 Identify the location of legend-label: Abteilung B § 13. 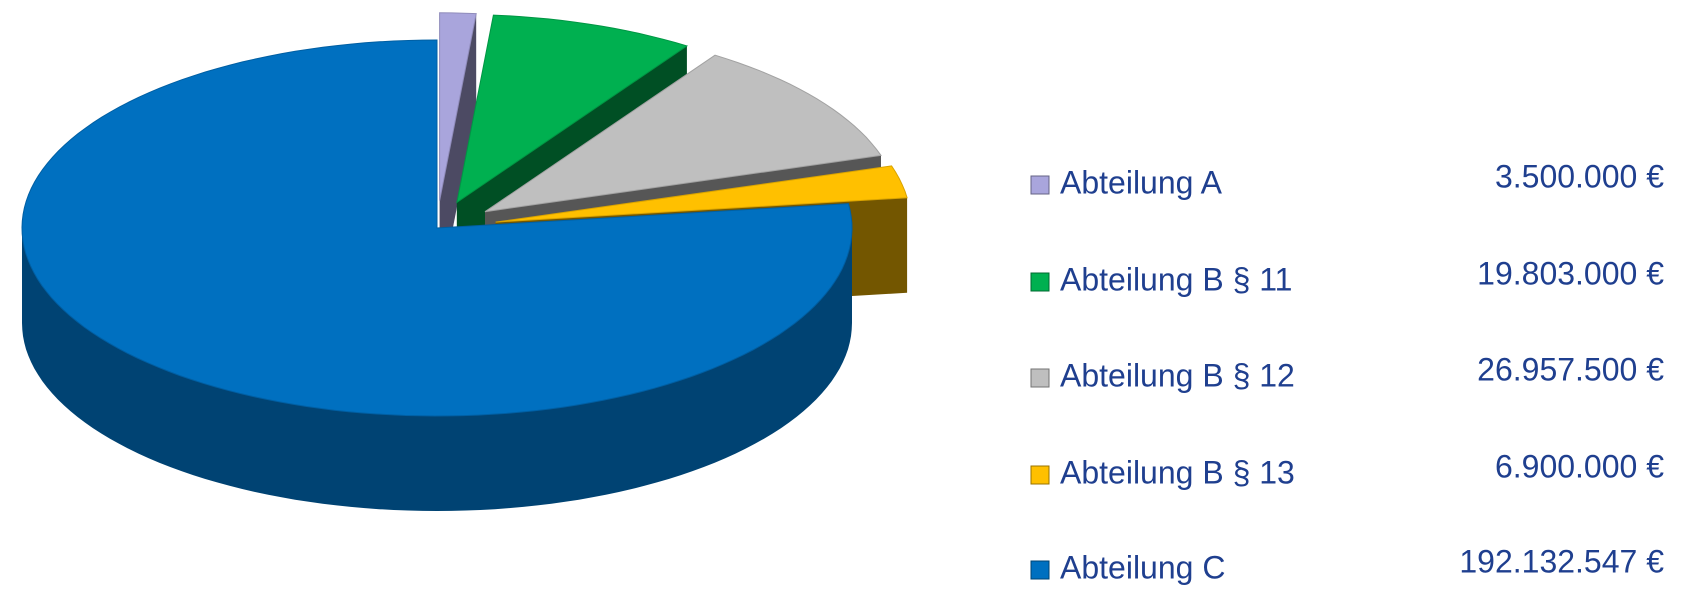
(1177, 472).